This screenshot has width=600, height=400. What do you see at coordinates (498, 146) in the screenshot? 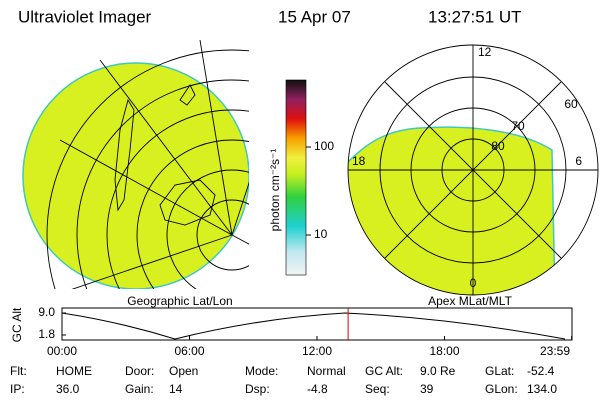
I see `mlat-label: 80` at bounding box center [498, 146].